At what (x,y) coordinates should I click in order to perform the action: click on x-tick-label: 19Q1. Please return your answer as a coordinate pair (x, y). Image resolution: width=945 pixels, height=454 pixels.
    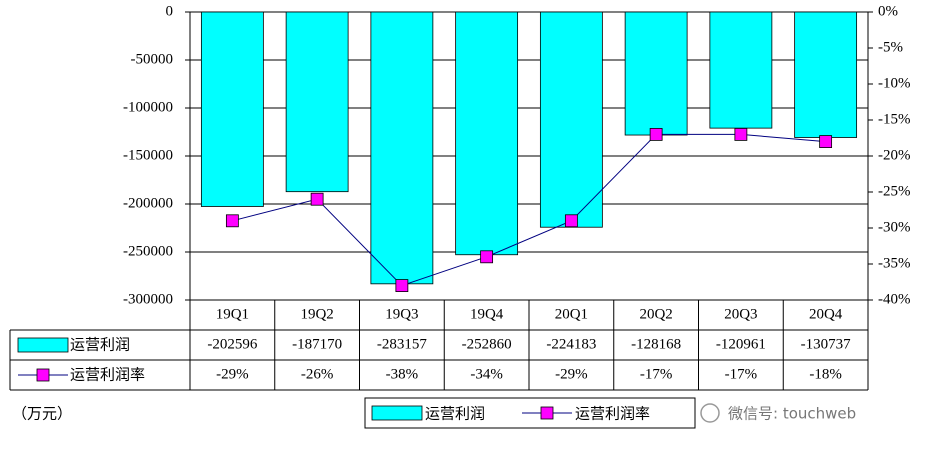
    Looking at the image, I should click on (232, 314).